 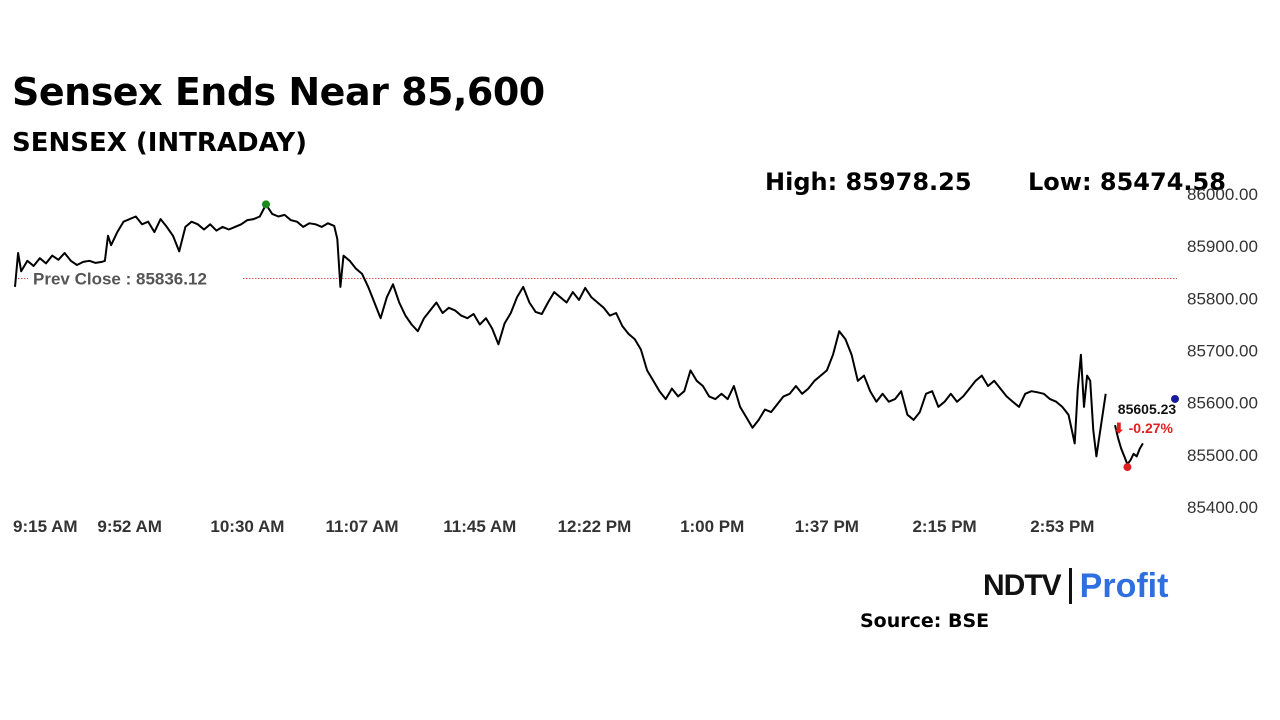 I want to click on day-low-label: Low: 85474.58, so click(x=1127, y=182).